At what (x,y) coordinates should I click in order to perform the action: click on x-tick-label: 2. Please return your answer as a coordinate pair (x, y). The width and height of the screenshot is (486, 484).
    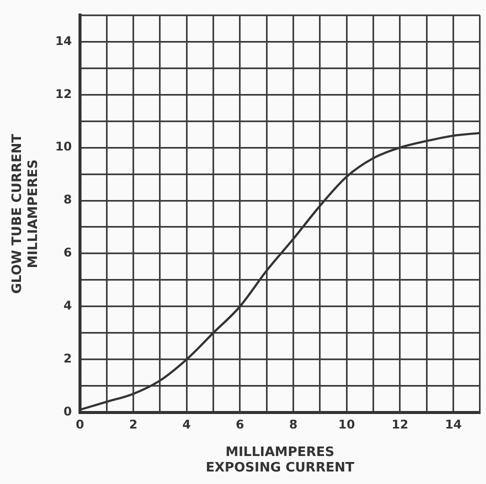
    Looking at the image, I should click on (133, 425).